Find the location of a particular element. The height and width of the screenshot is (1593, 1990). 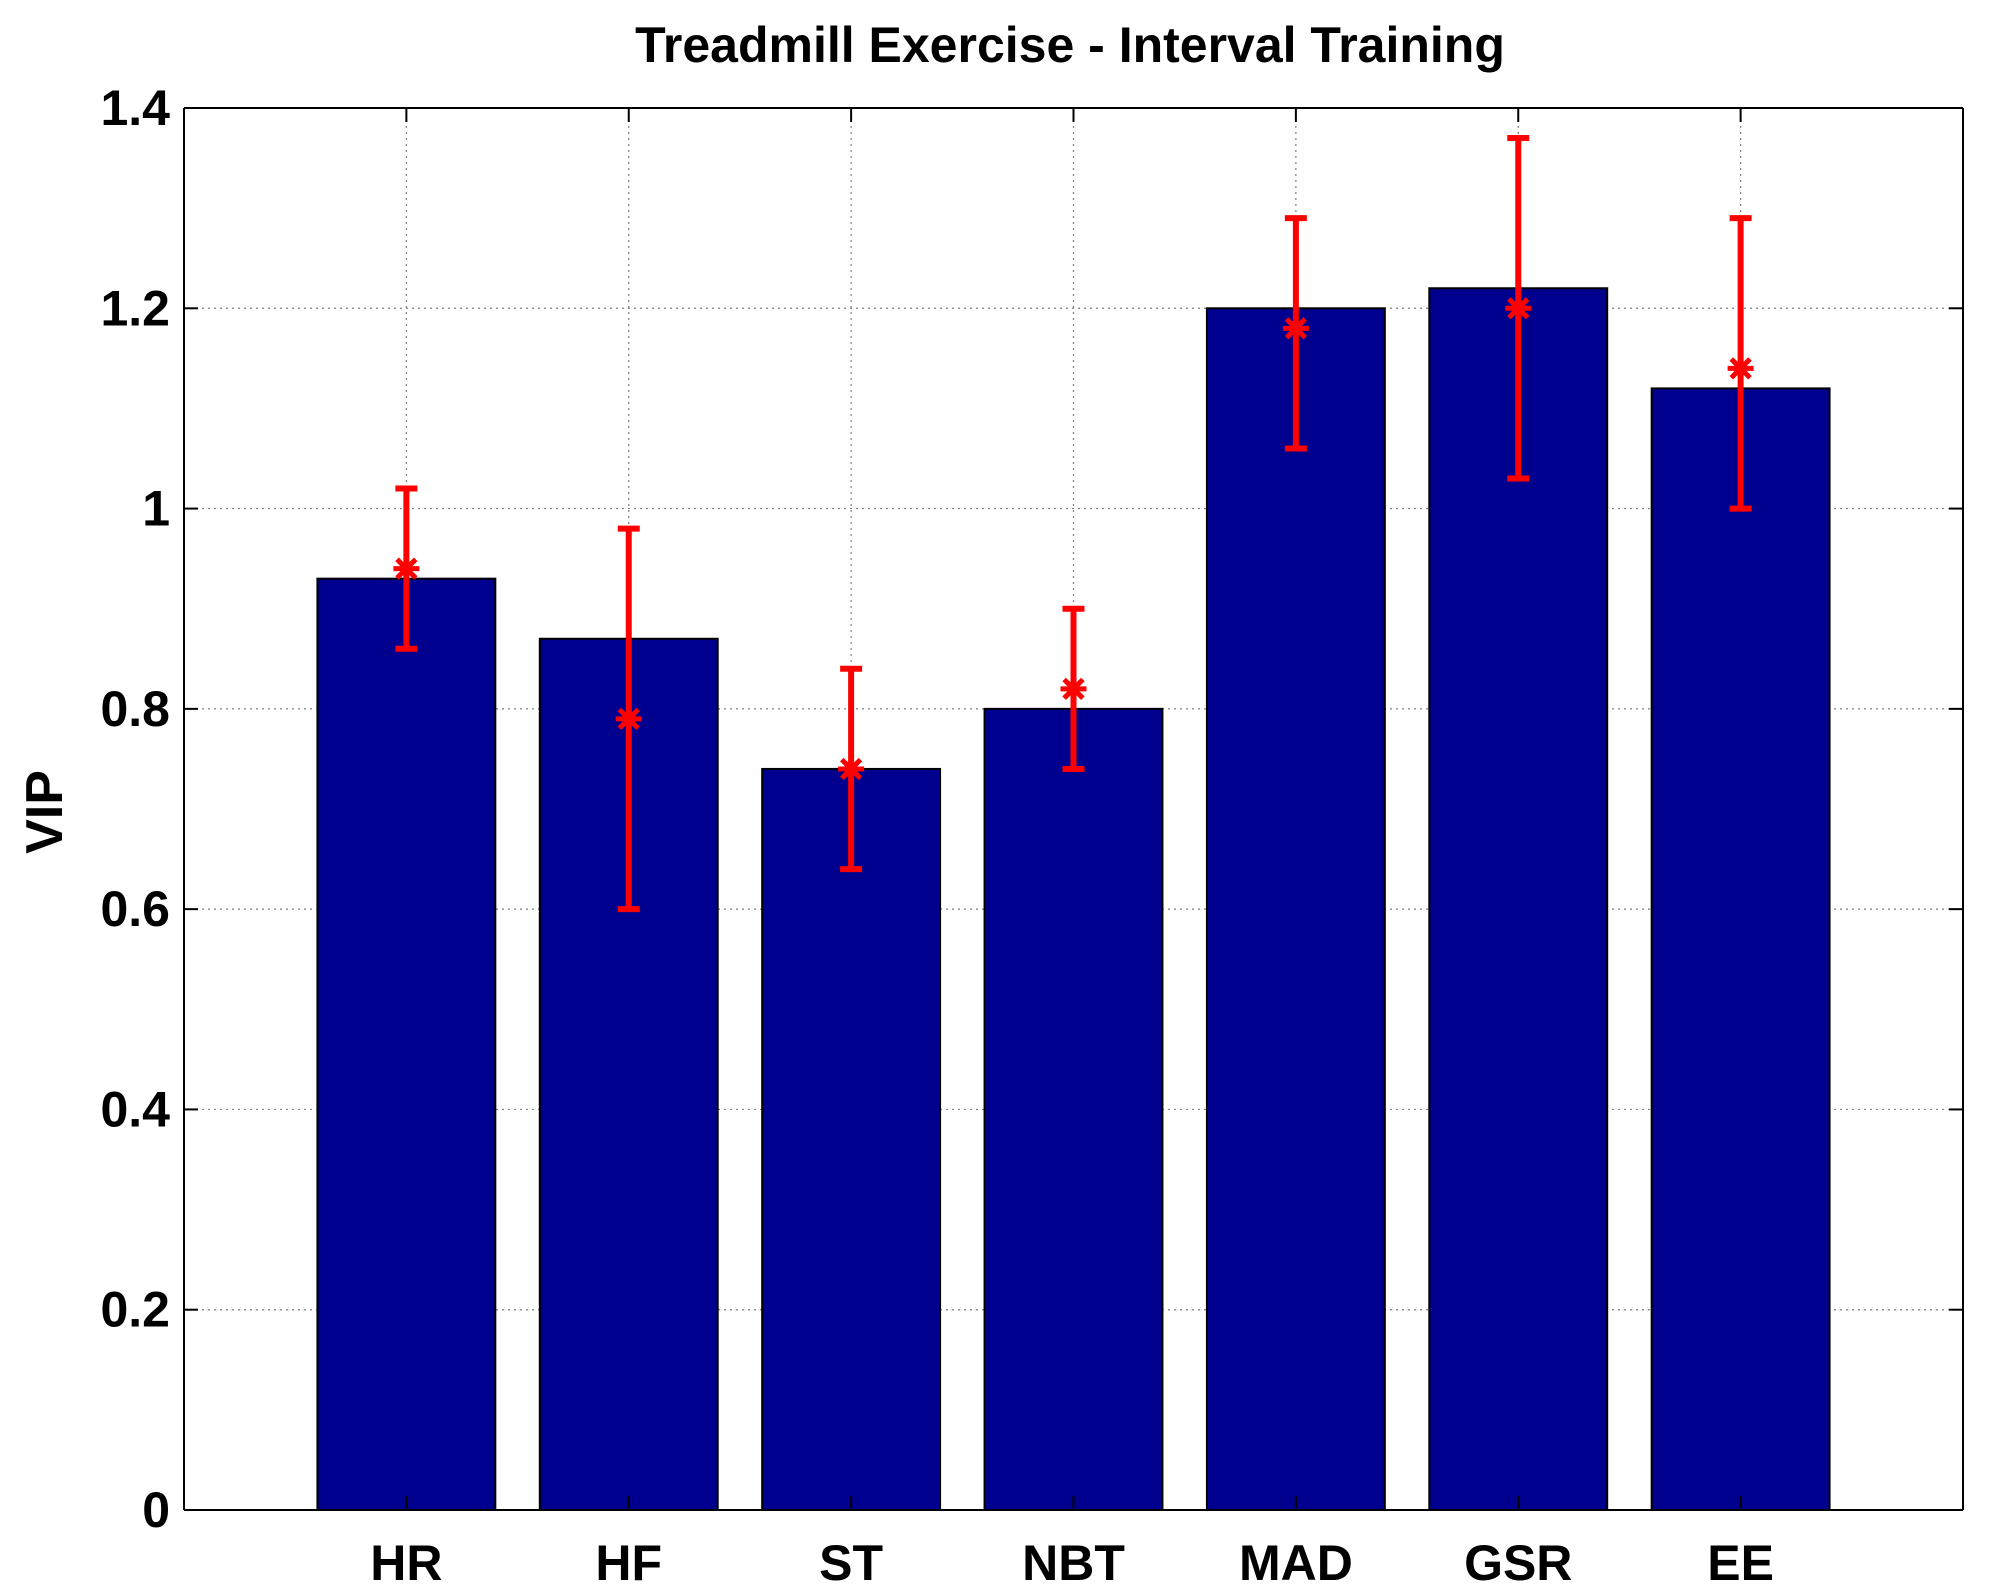

bar-gsr is located at coordinates (1518, 899).